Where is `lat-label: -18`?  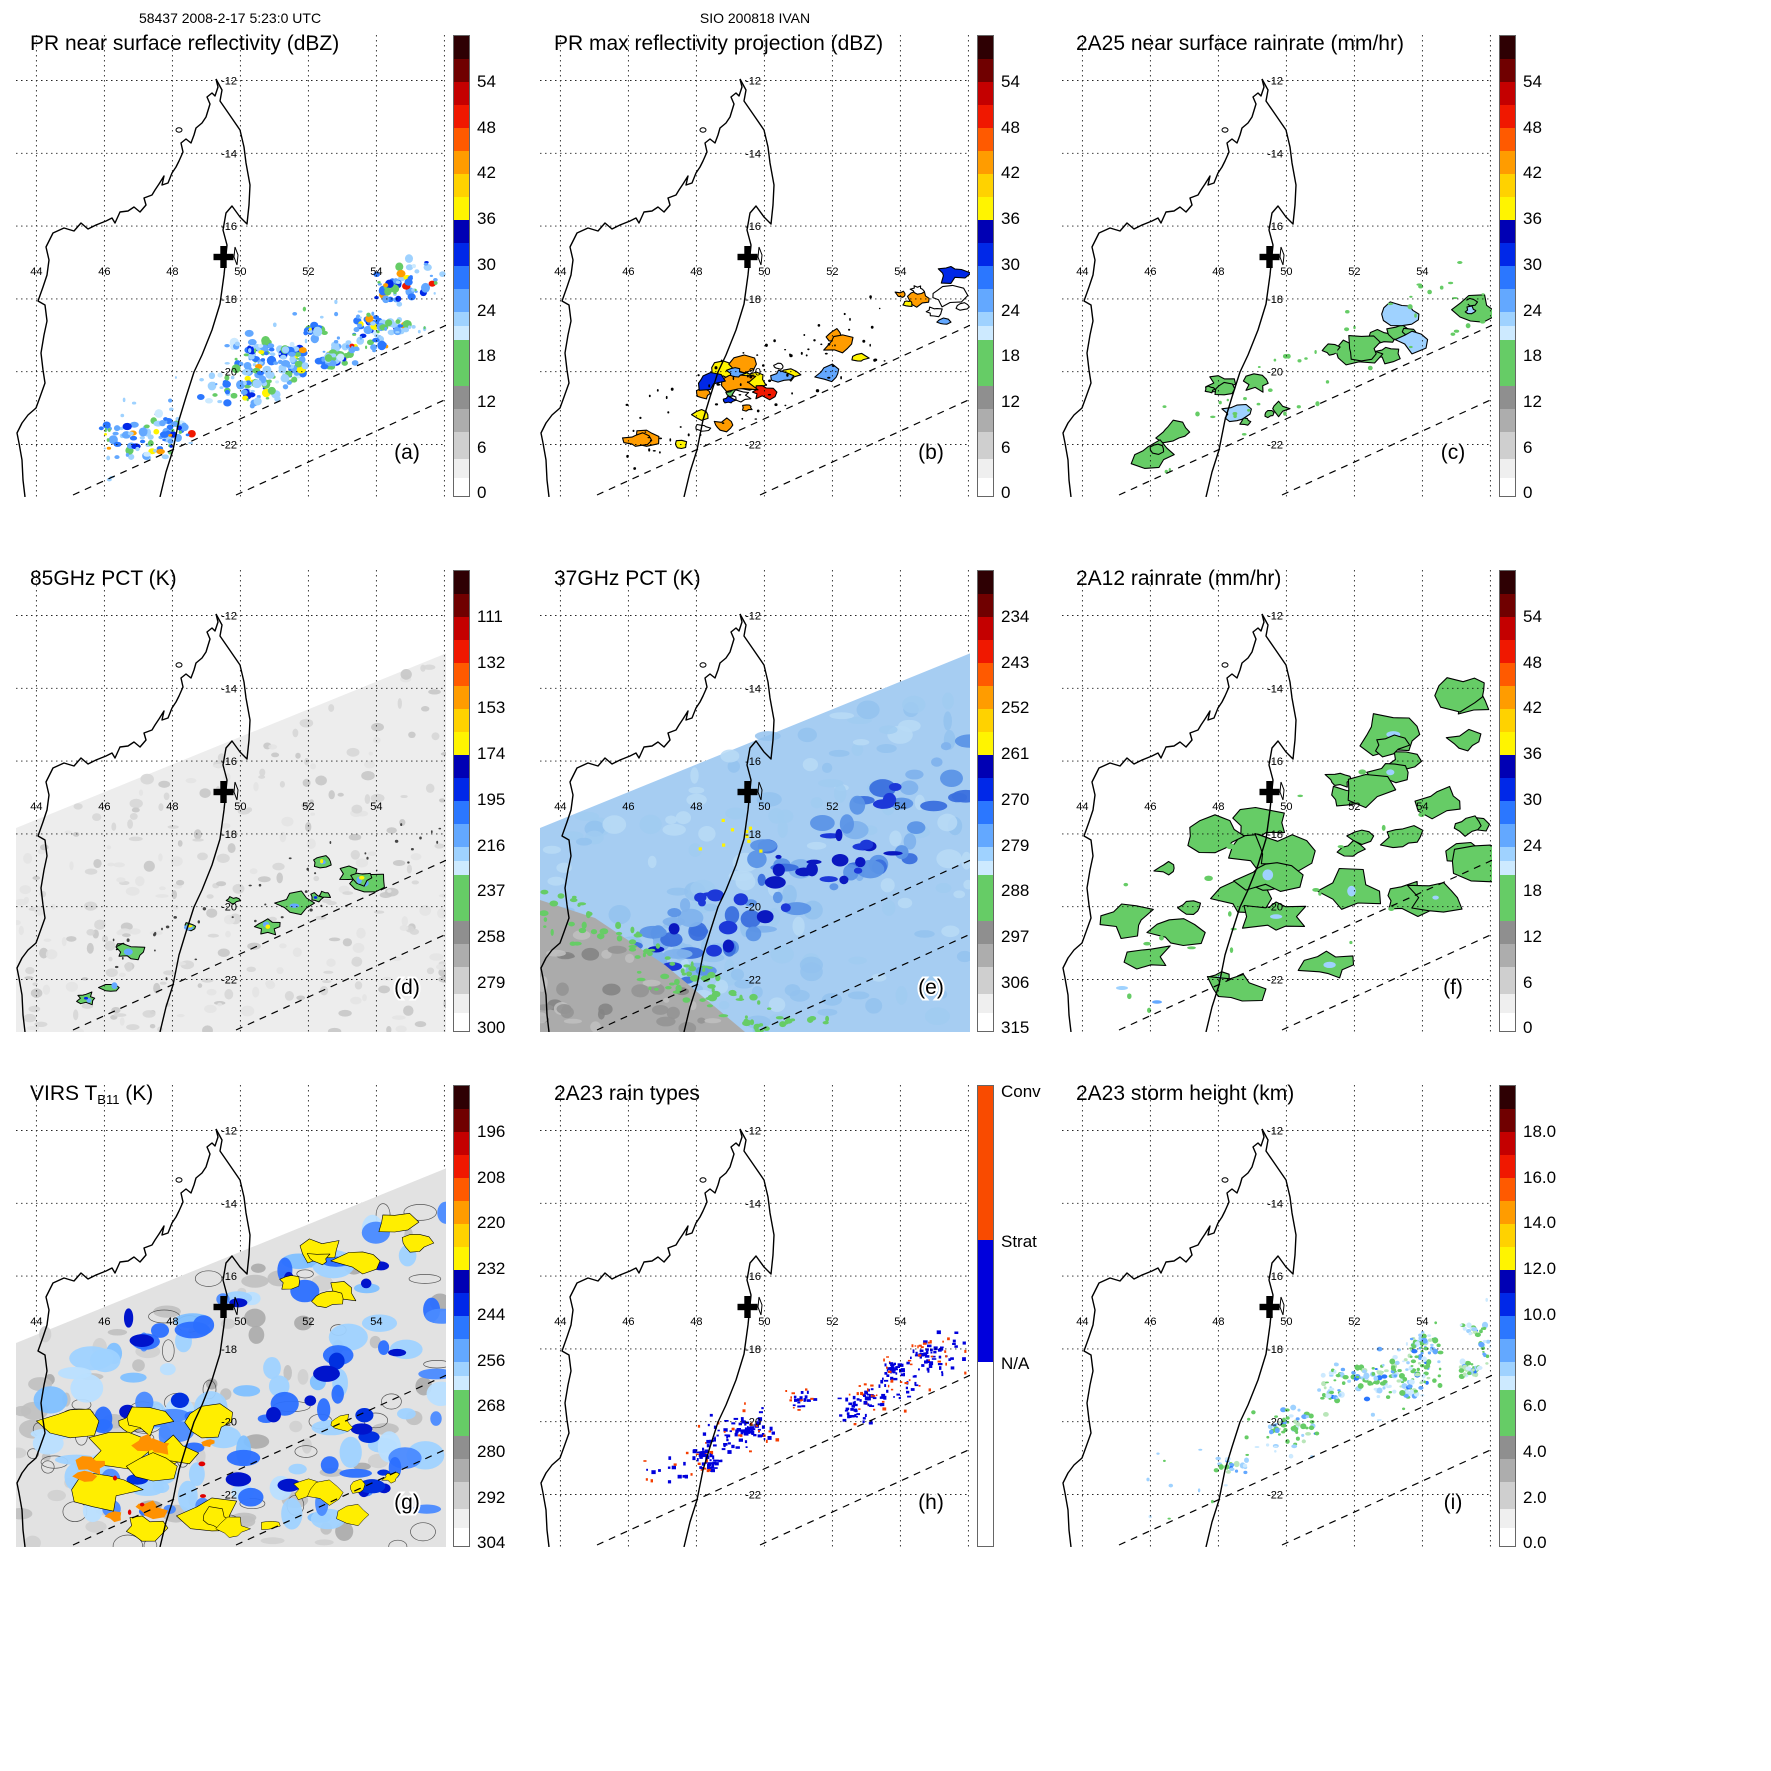
lat-label: -18 is located at coordinates (1275, 835).